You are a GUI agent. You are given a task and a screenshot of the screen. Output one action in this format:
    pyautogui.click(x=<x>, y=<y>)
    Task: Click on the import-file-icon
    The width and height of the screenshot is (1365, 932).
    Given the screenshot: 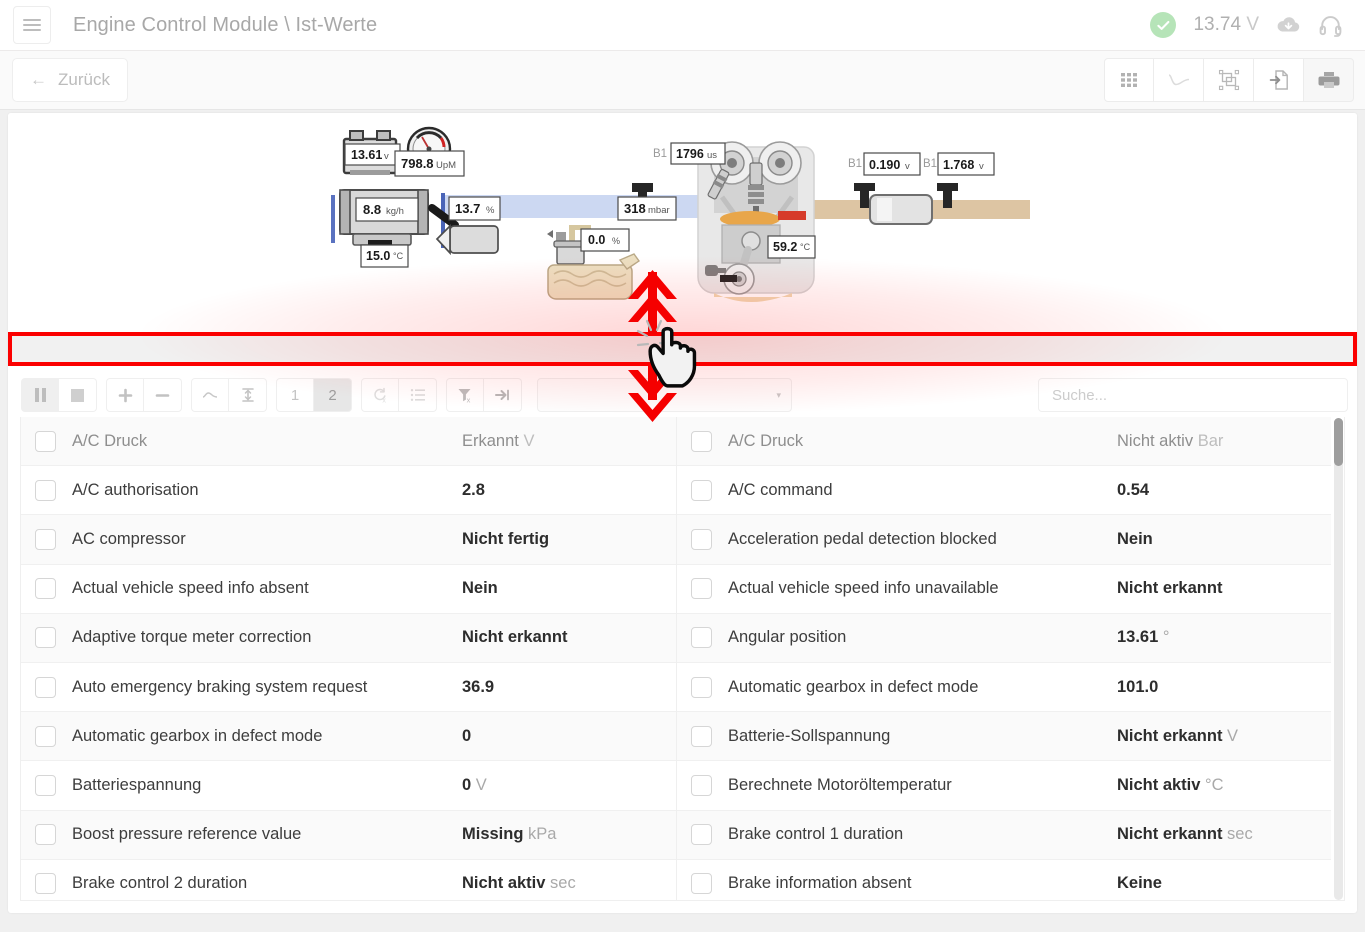 What is the action you would take?
    pyautogui.click(x=1279, y=80)
    